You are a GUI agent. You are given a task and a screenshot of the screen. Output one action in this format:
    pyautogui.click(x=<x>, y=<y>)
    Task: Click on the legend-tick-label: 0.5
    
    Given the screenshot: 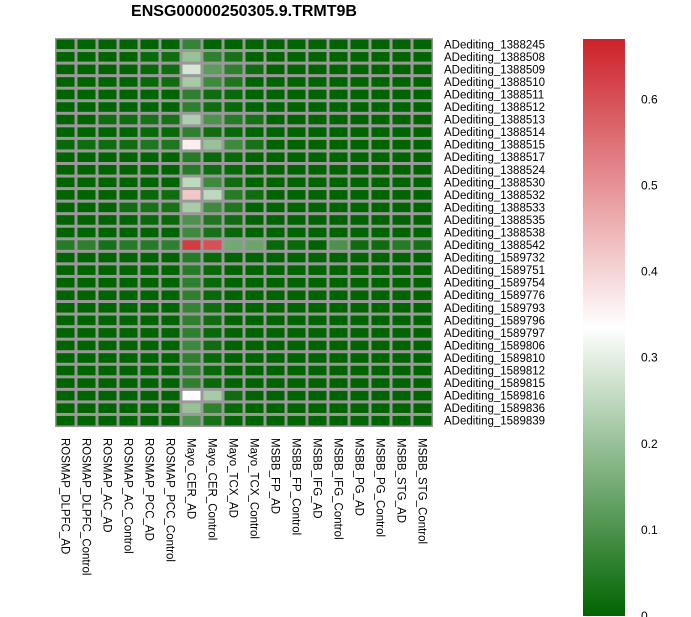 What is the action you would take?
    pyautogui.click(x=649, y=185)
    